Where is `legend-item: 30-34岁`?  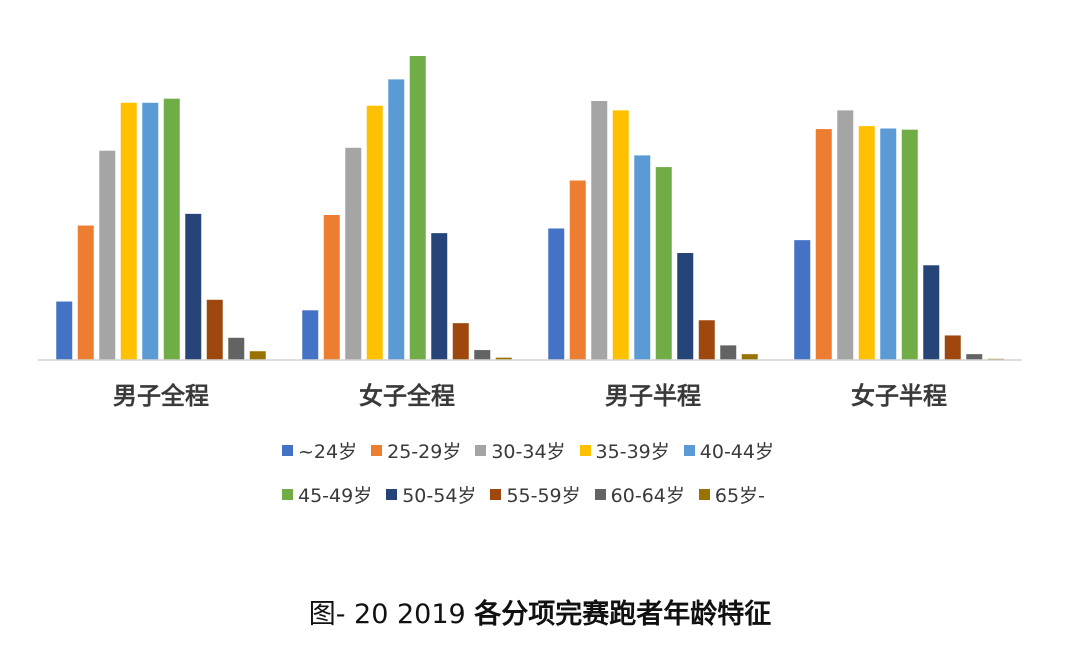
legend-item: 30-34岁 is located at coordinates (520, 450).